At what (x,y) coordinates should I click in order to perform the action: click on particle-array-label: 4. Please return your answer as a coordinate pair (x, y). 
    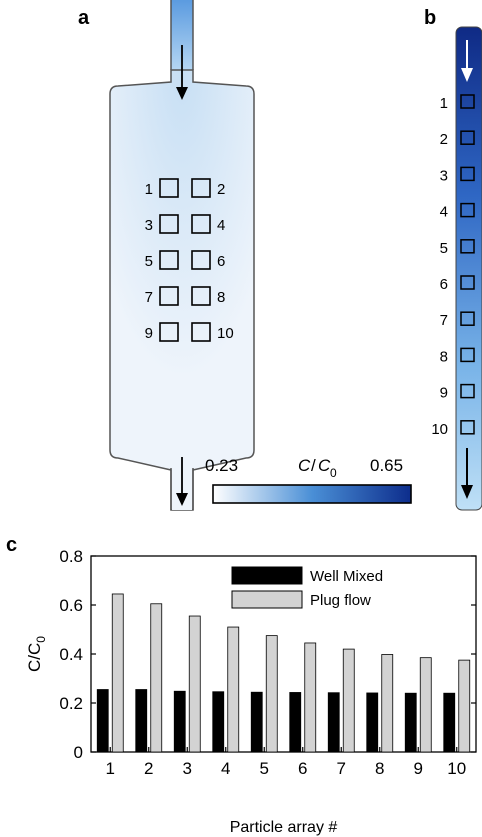
    Looking at the image, I should click on (221, 225).